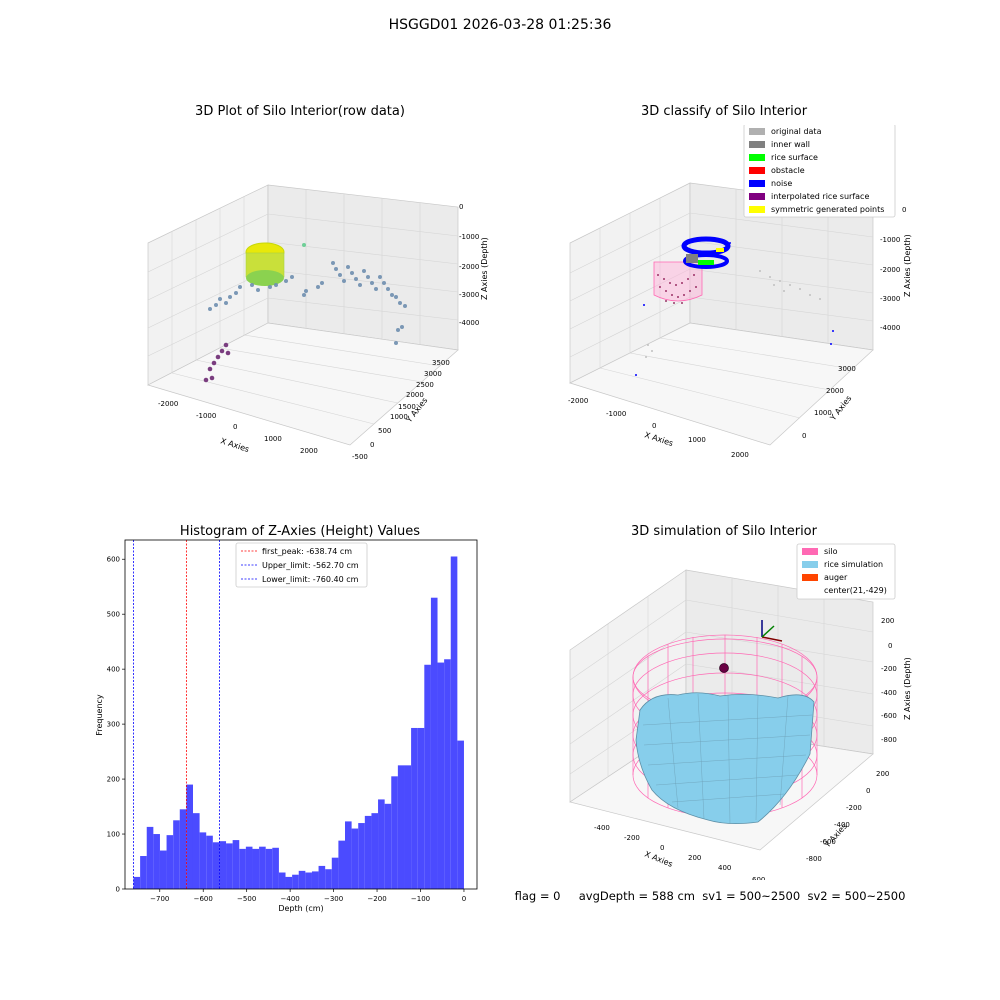 The image size is (1000, 1000). What do you see at coordinates (740, 455) in the screenshot?
I see `x-tick: 2000` at bounding box center [740, 455].